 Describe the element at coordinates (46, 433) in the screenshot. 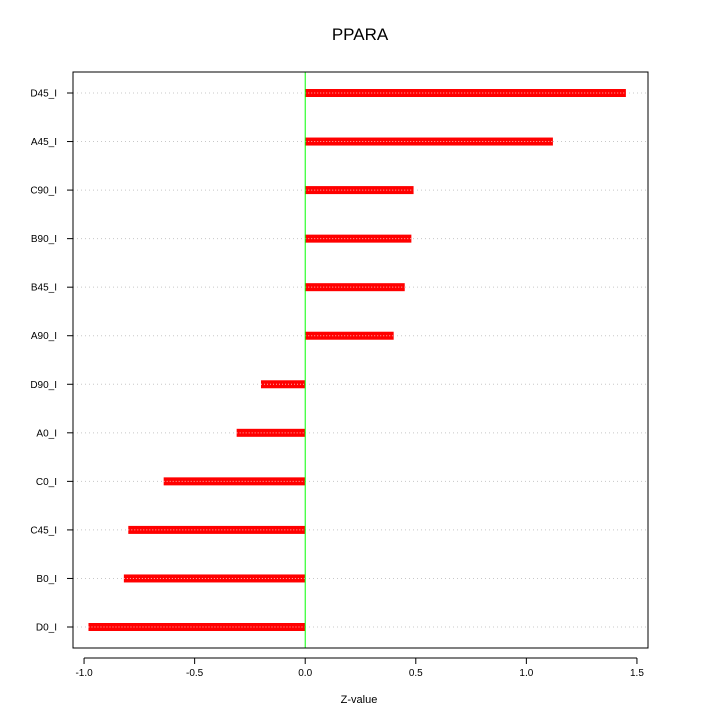

I see `y-tick-label: A0_I` at that location.